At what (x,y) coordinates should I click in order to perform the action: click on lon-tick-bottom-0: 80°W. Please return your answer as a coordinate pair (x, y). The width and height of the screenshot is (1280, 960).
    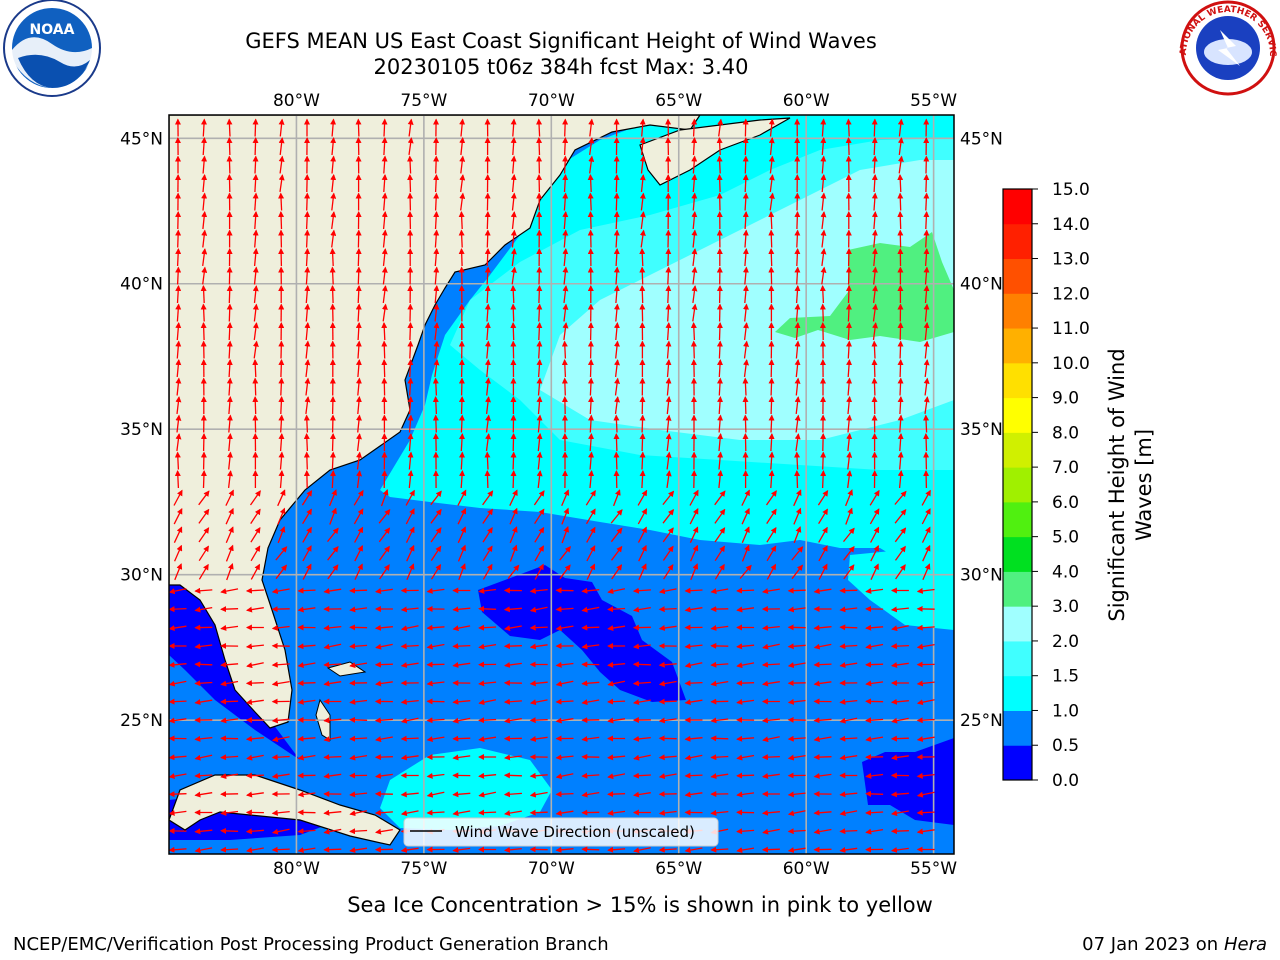
    Looking at the image, I should click on (296, 869).